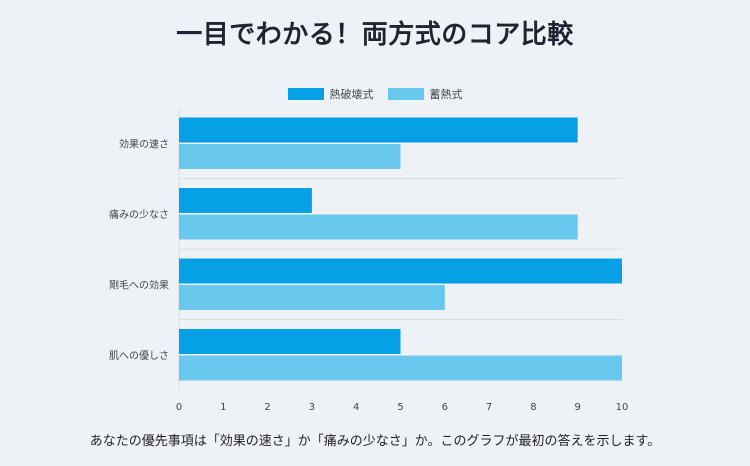 This screenshot has width=750, height=466. Describe the element at coordinates (622, 407) in the screenshot. I see `x-tick-label: 10` at that location.